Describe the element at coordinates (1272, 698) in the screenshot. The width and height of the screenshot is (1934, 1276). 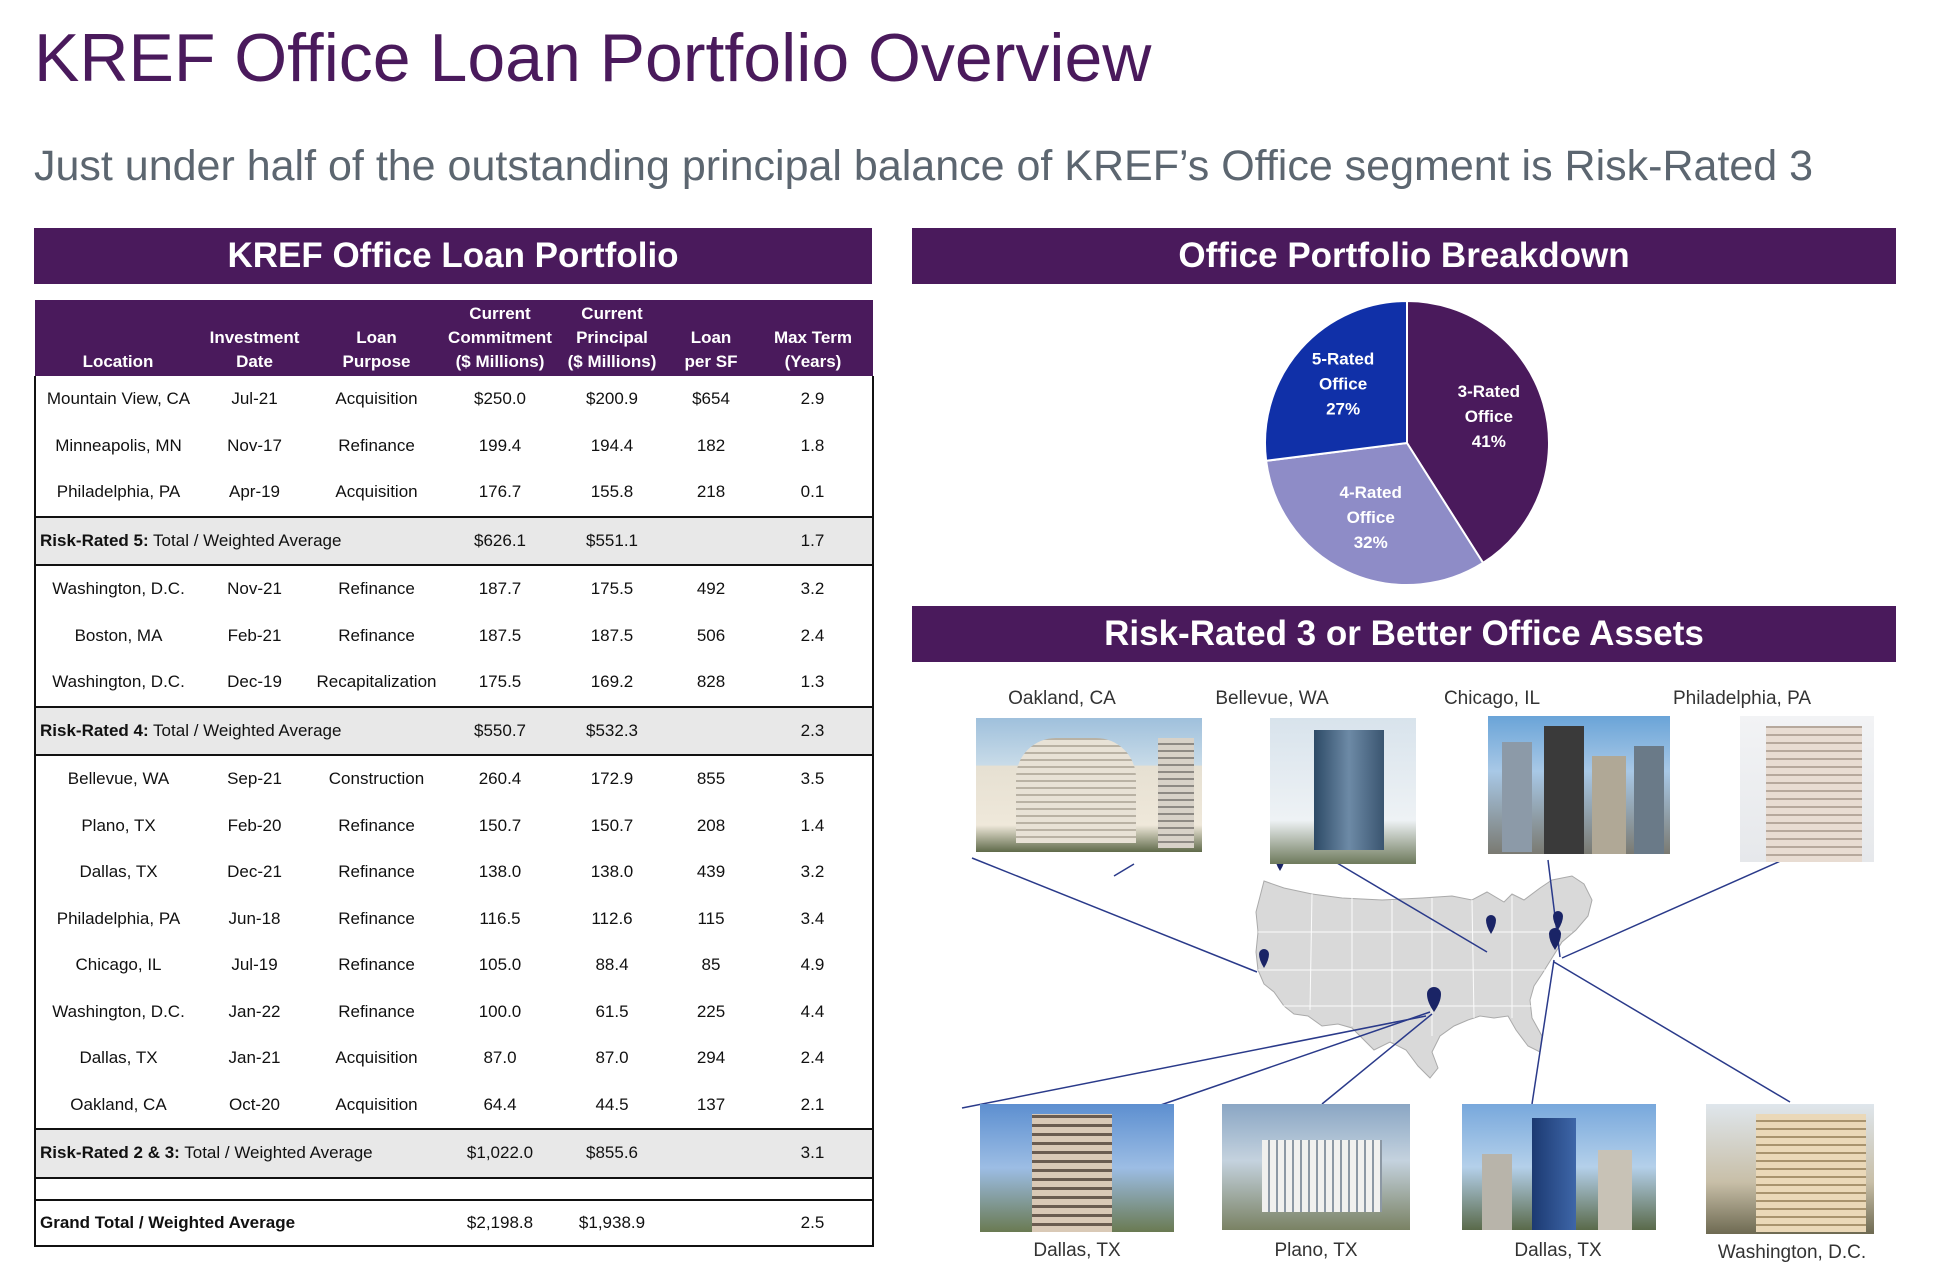
I see `city-label-top: Bellevue, WA` at that location.